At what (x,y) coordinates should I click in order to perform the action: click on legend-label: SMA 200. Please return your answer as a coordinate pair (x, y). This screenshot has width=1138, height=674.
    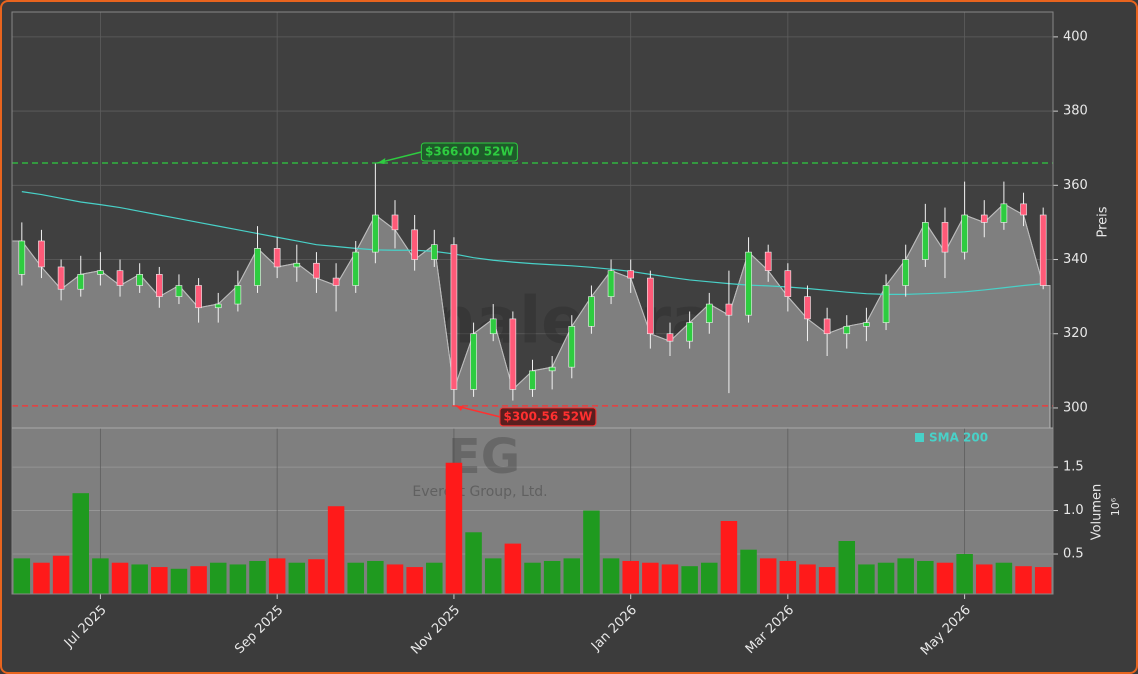
    Looking at the image, I should click on (958, 438).